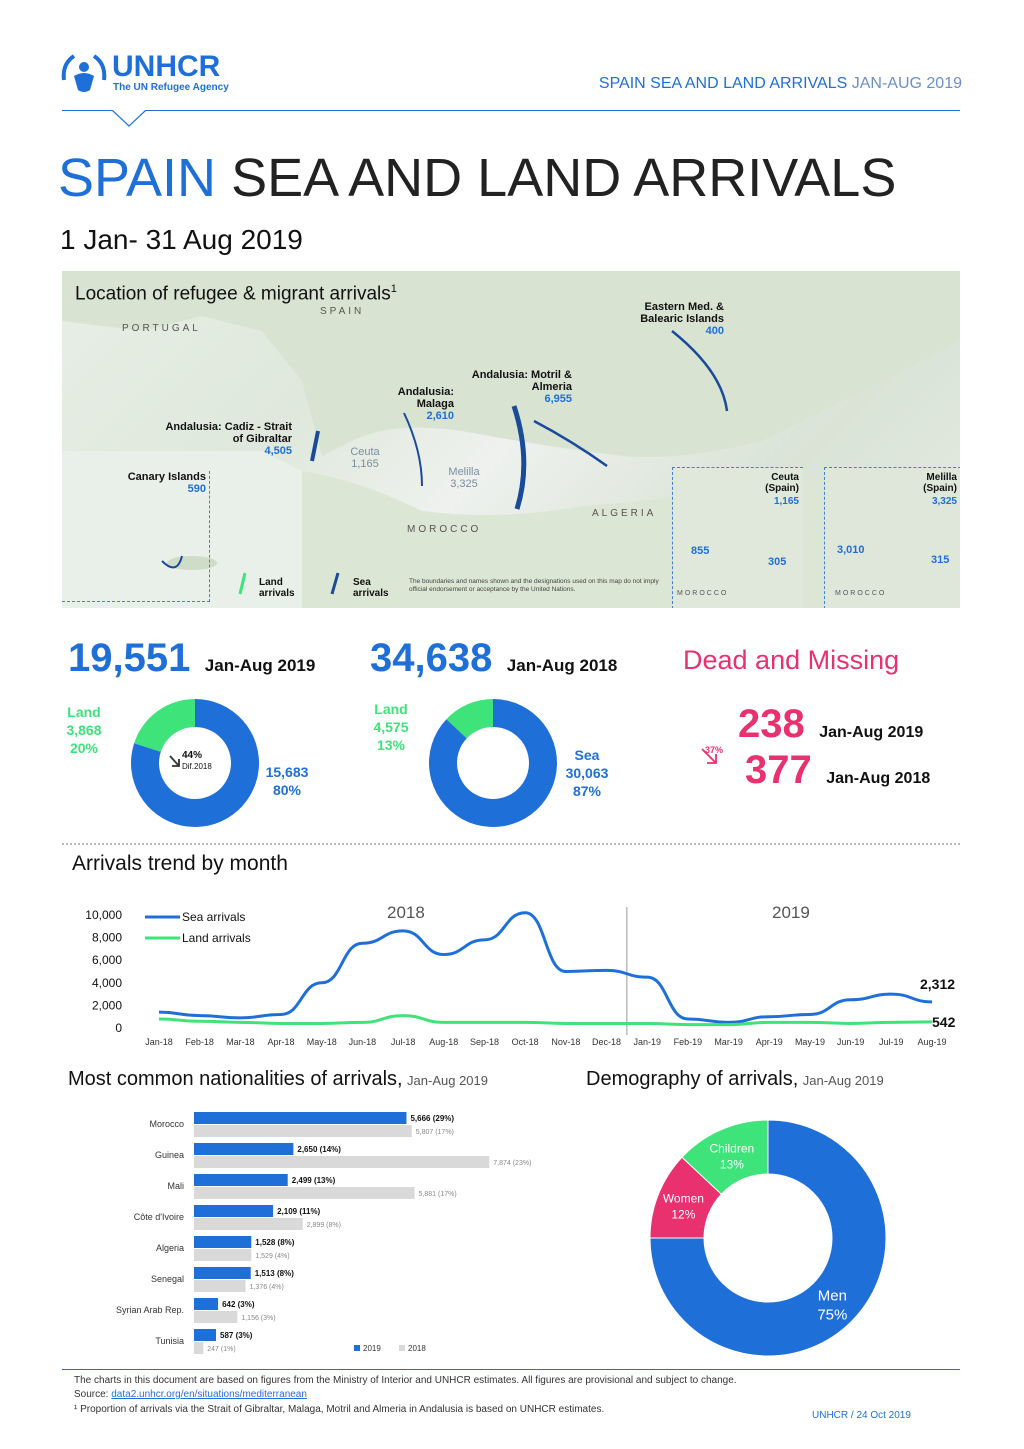 The width and height of the screenshot is (1024, 1449). What do you see at coordinates (84, 730) in the screenshot?
I see `donut-2019-land-label: Land 3,868 20%` at bounding box center [84, 730].